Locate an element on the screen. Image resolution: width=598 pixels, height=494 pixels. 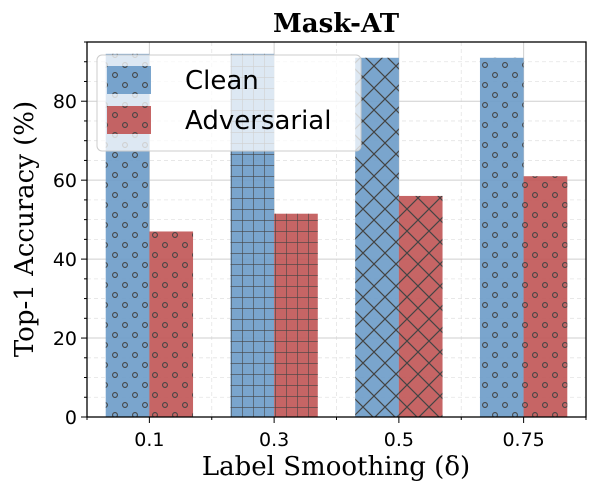
y-tick-label: 0 is located at coordinates (71, 418).